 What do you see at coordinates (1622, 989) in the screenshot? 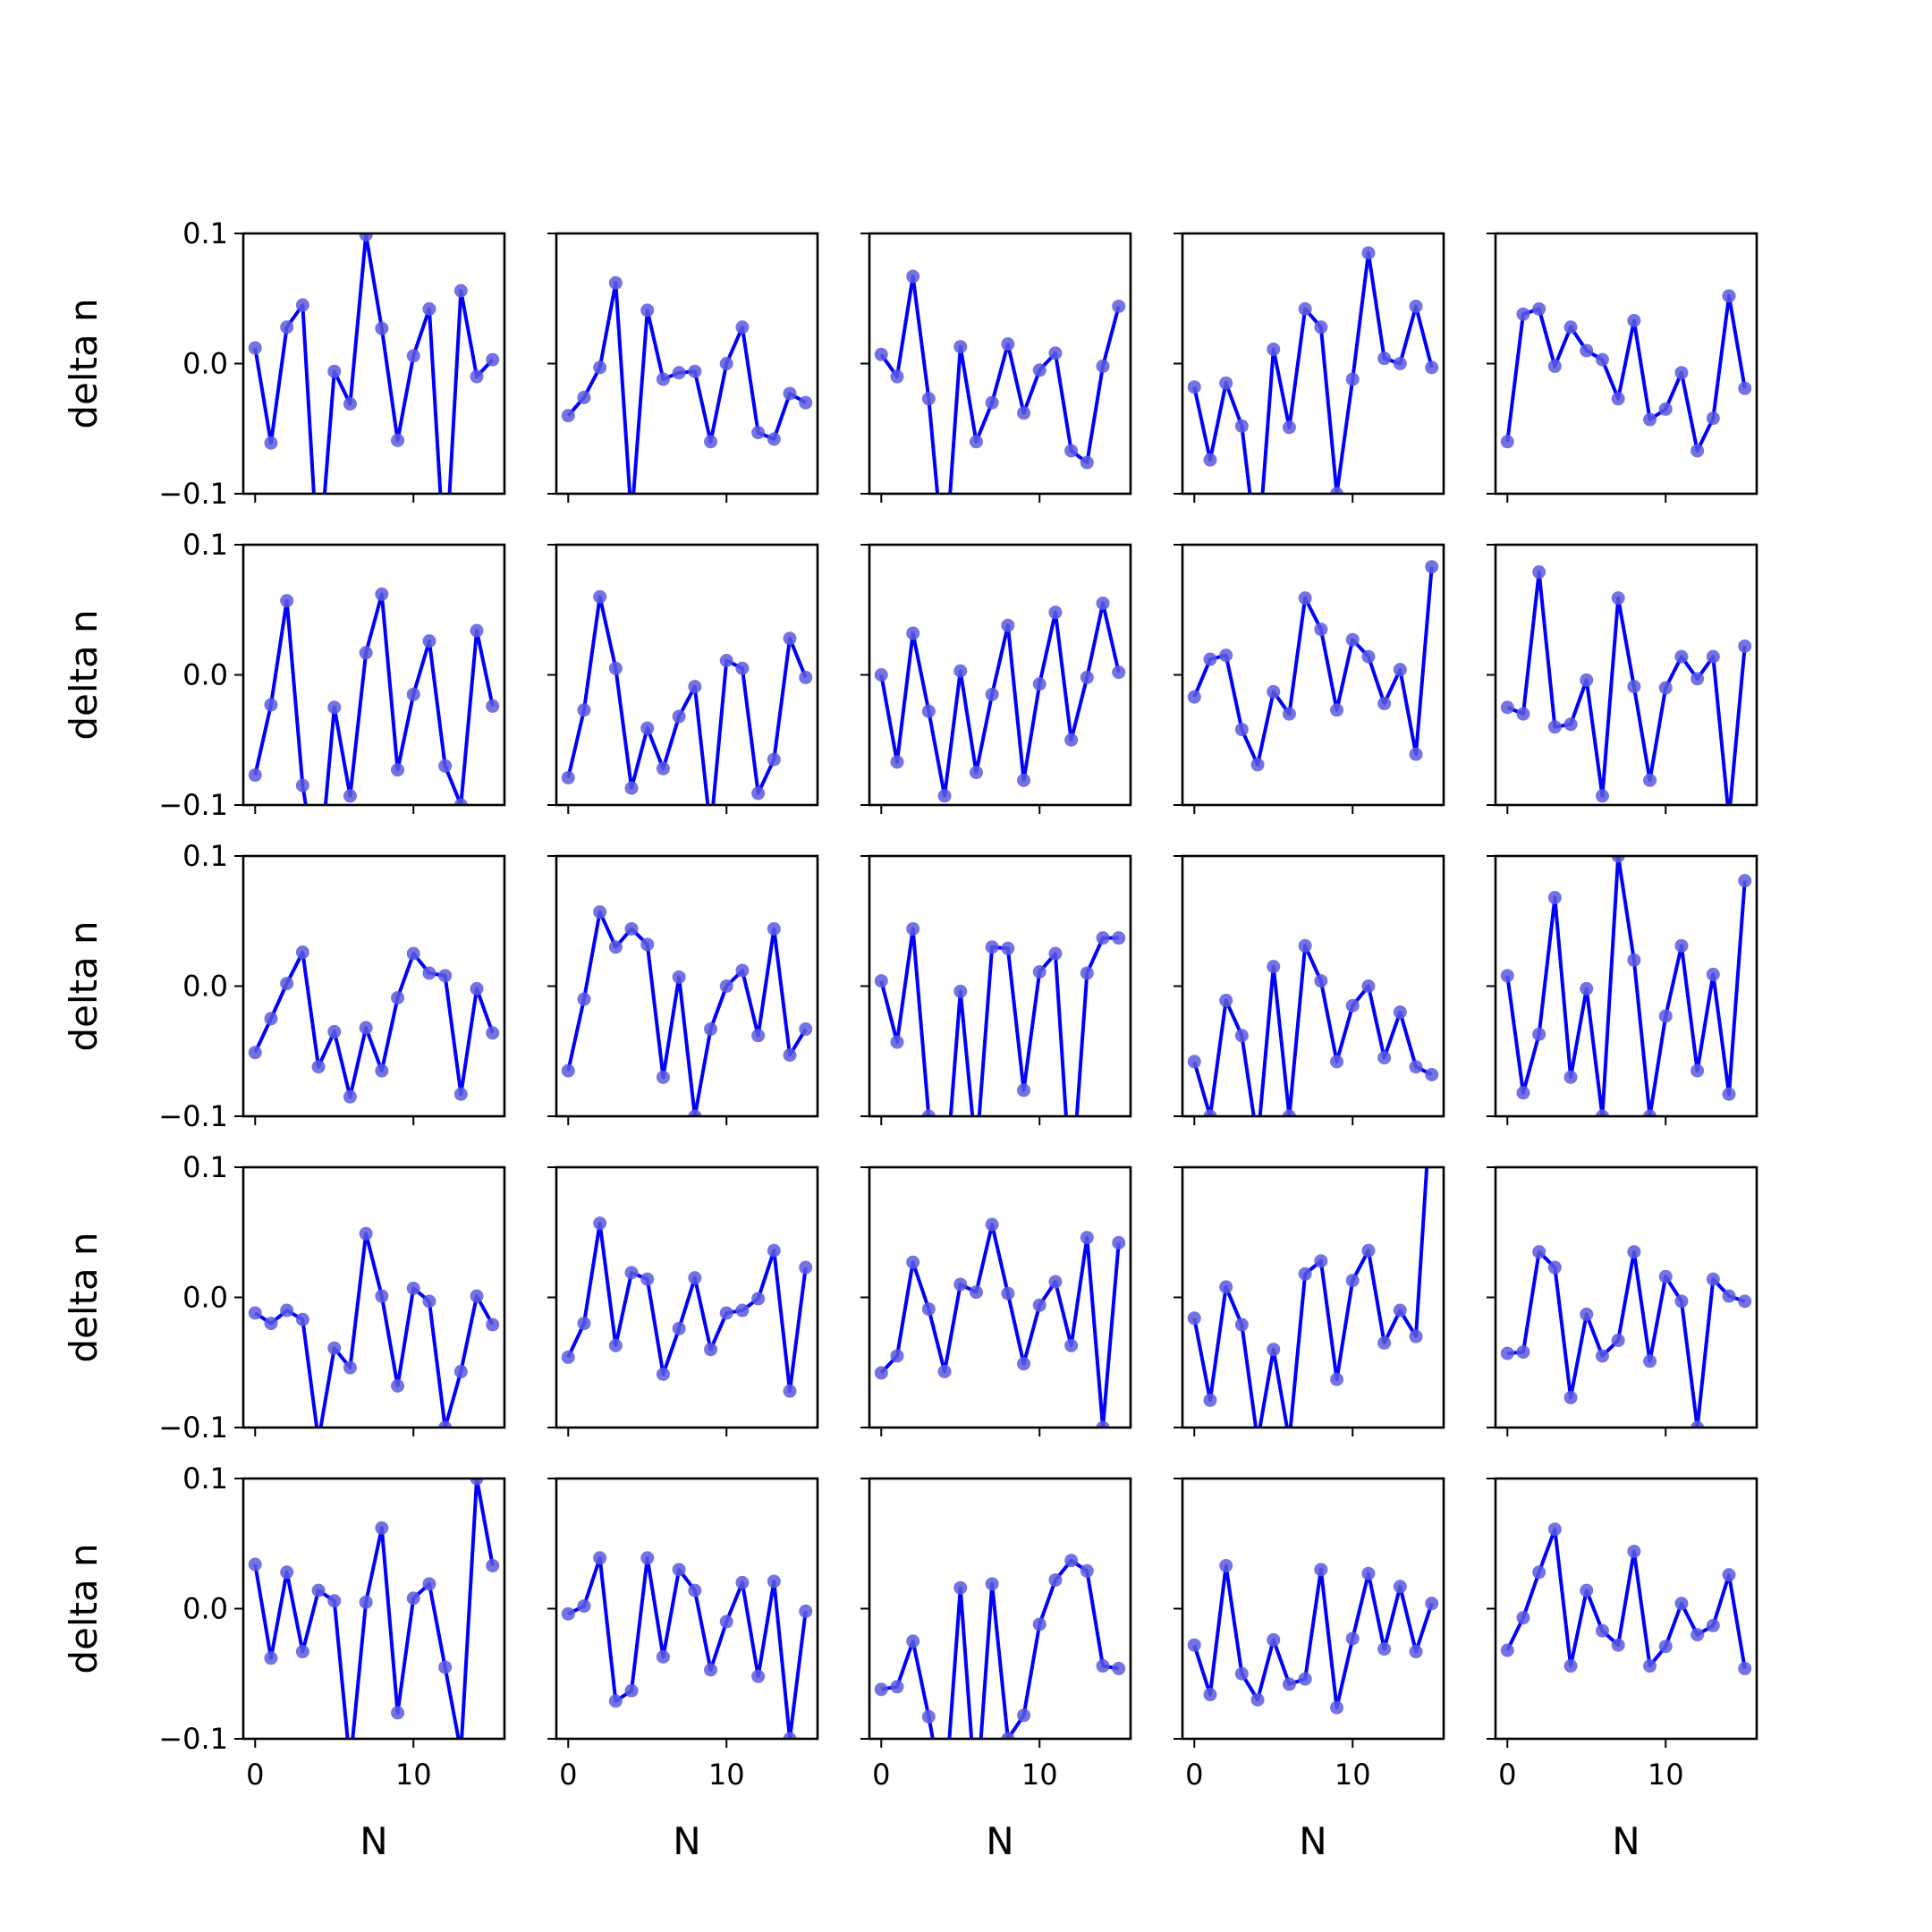
I see `panel-r3-c5` at bounding box center [1622, 989].